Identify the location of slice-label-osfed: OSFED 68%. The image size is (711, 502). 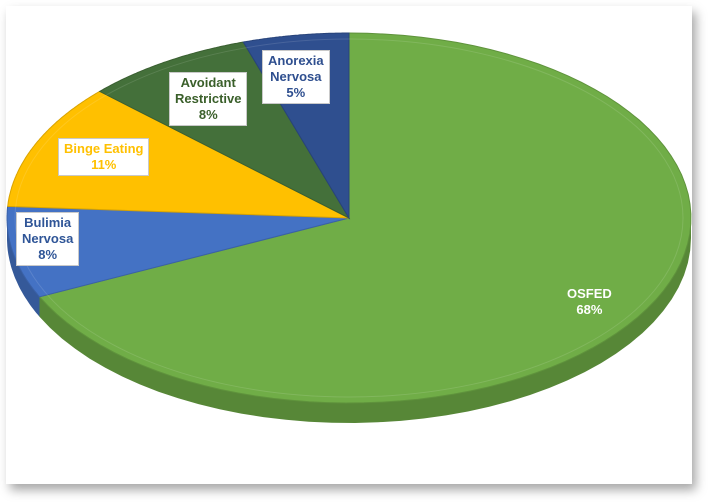
(589, 302).